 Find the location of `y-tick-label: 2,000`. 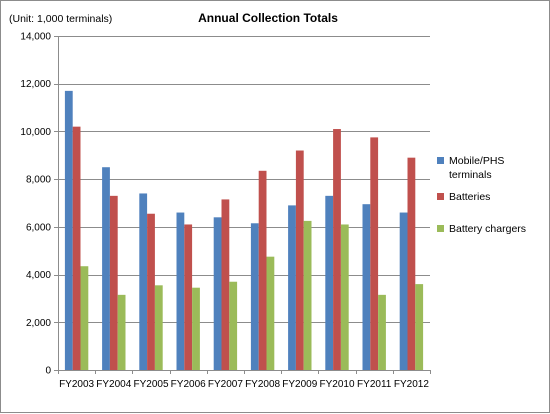

y-tick-label: 2,000 is located at coordinates (38, 323).